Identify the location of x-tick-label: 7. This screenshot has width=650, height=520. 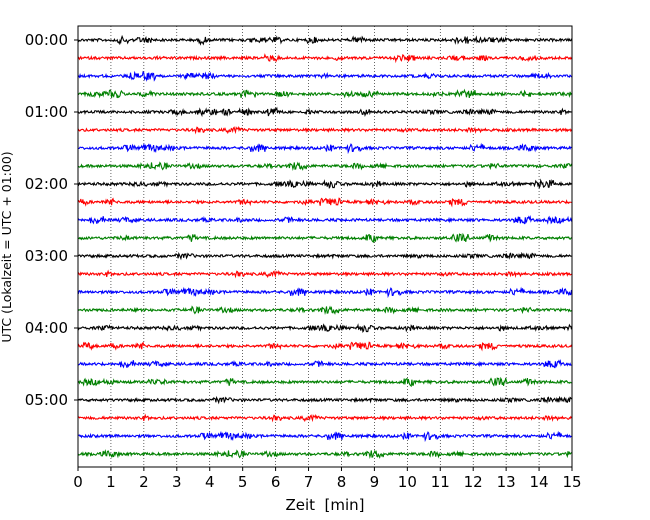
(309, 482).